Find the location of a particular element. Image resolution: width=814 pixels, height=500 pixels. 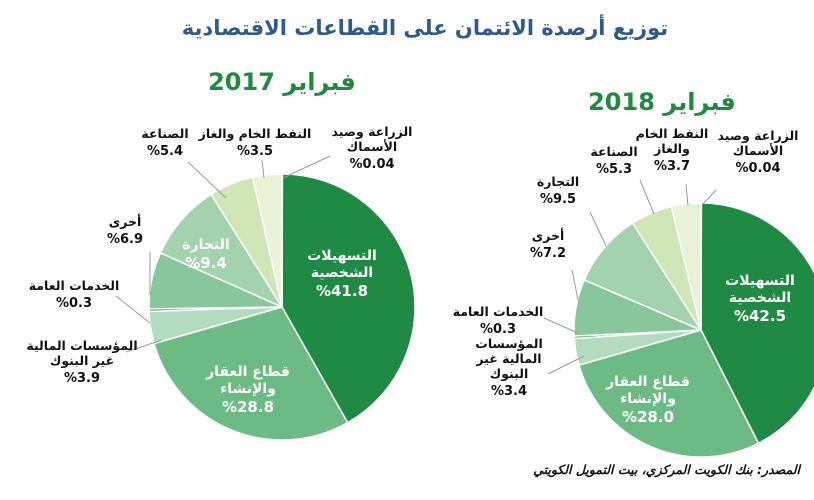

leader-line-other is located at coordinates (575, 285).